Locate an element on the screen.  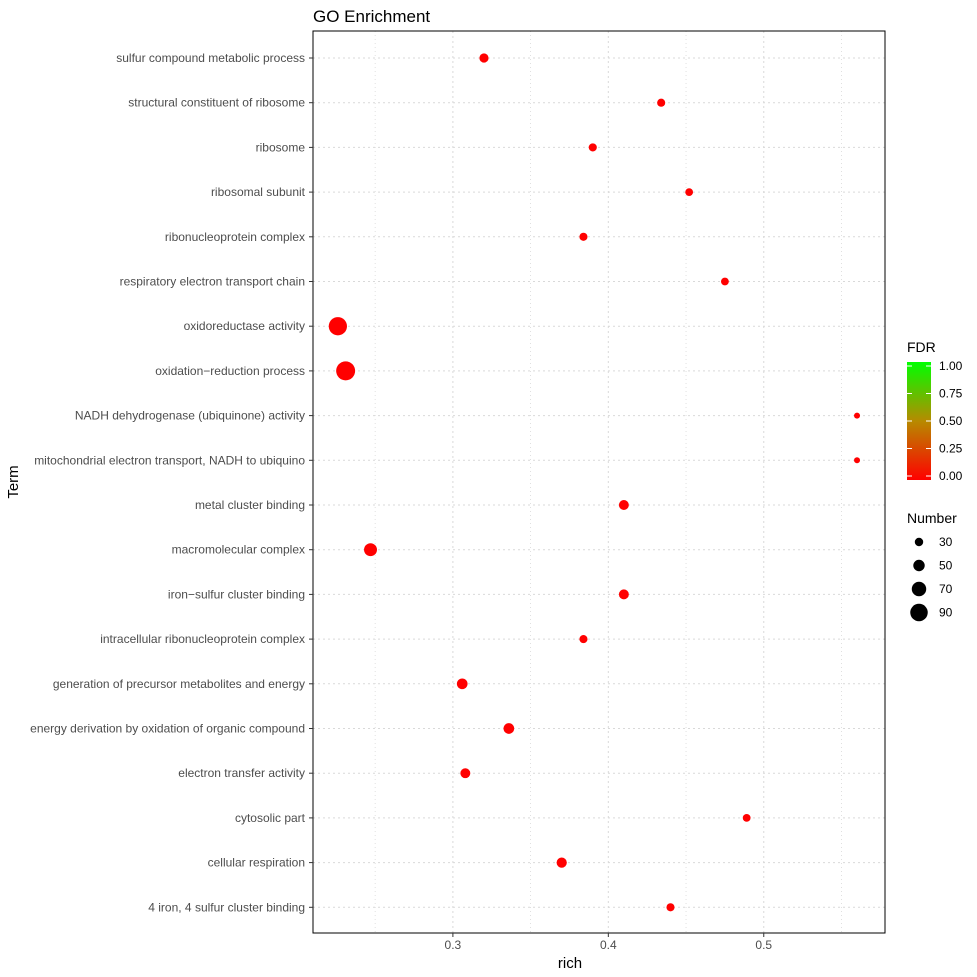
y-tick-label: metal cluster binding is located at coordinates (250, 505).